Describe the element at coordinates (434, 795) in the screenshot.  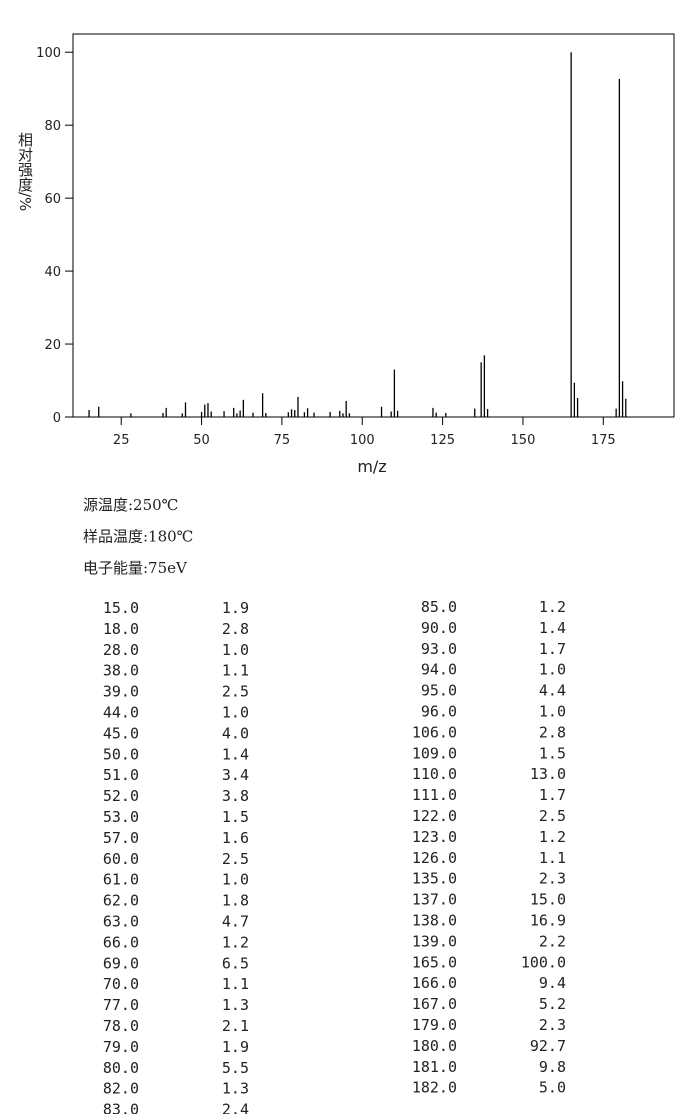
I see `mz-cell: 111.0` at that location.